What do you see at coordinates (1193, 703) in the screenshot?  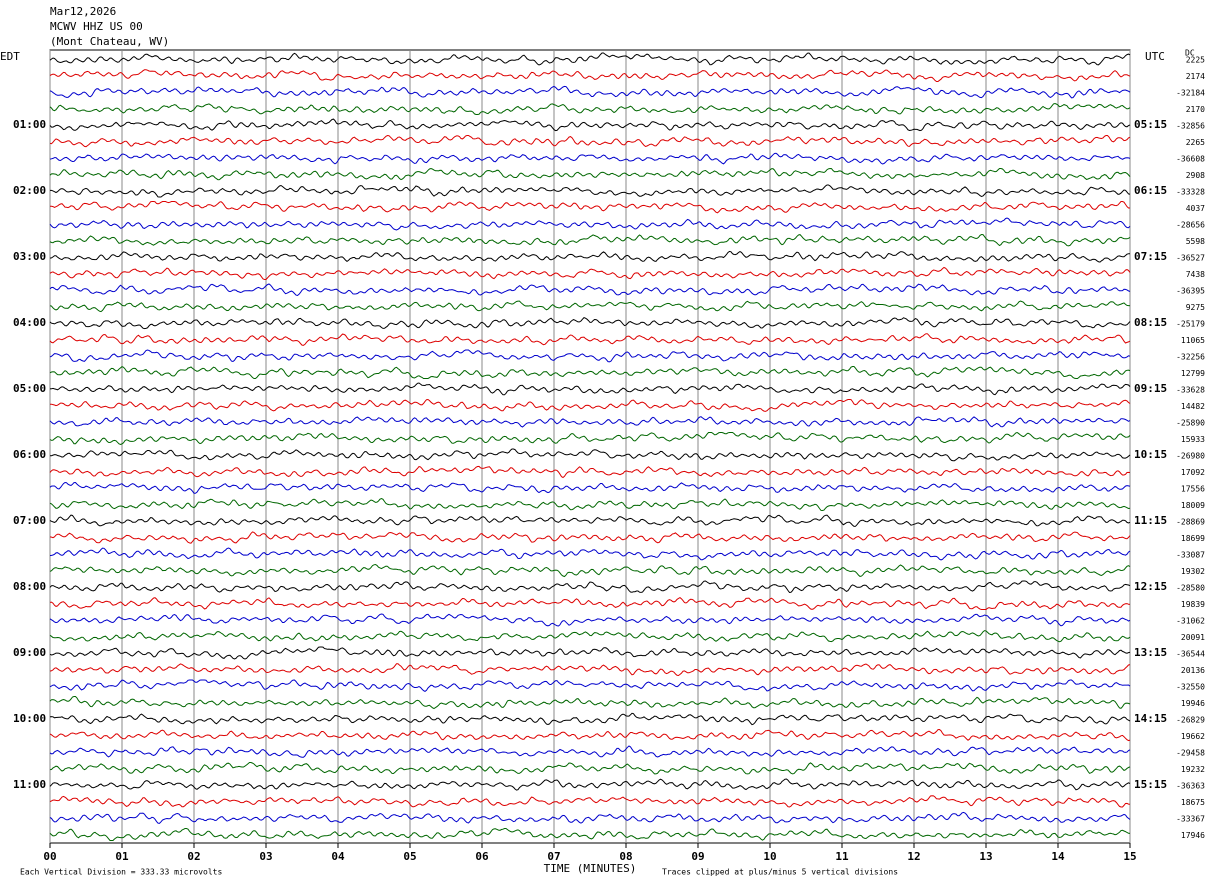 I see `dc-value: 19946` at bounding box center [1193, 703].